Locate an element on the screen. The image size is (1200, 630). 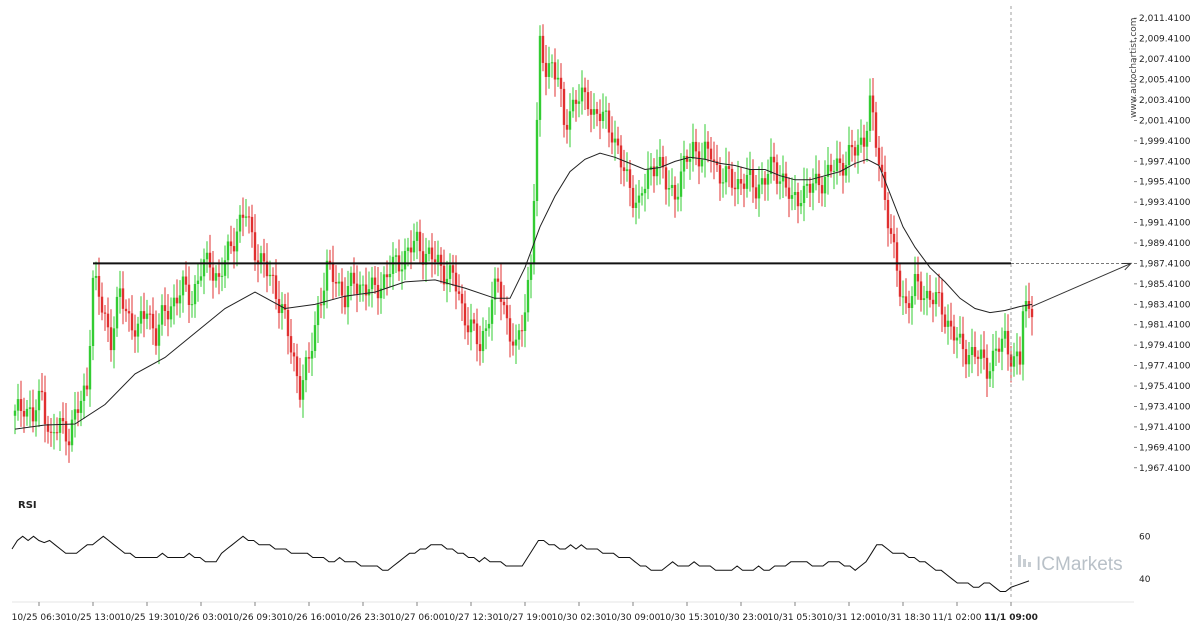
y-tick-label: 2,001.4100 is located at coordinates (1165, 121).